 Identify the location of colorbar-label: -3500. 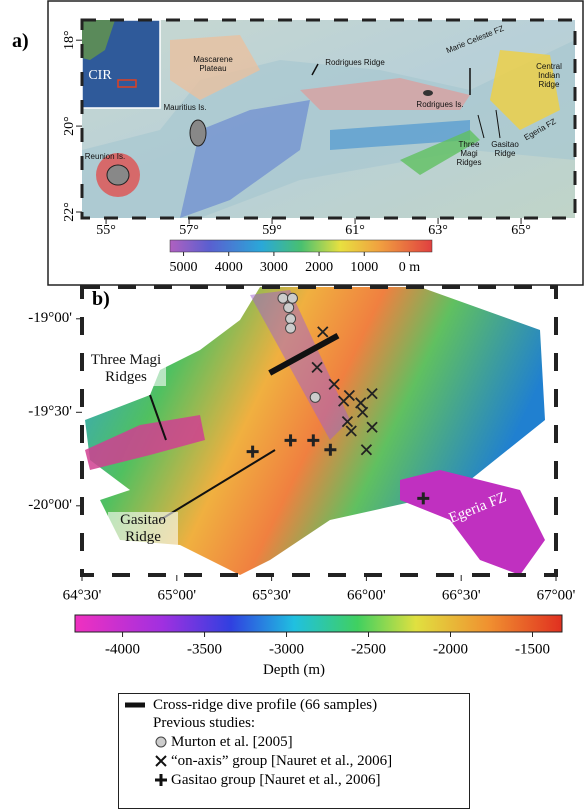
(204, 649).